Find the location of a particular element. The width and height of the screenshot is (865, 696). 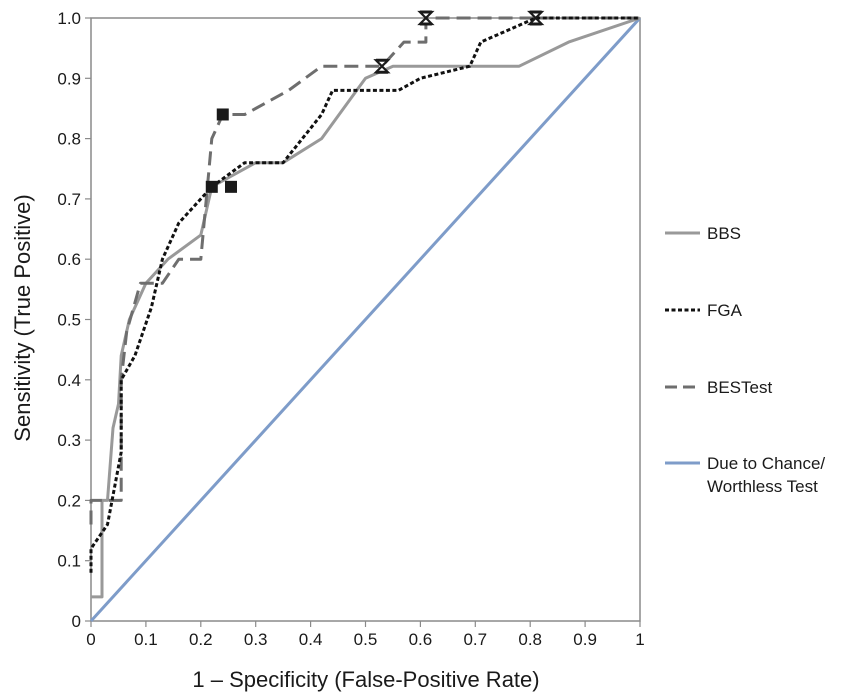

legend-label-chance-line2: Worthless Test is located at coordinates (762, 486).